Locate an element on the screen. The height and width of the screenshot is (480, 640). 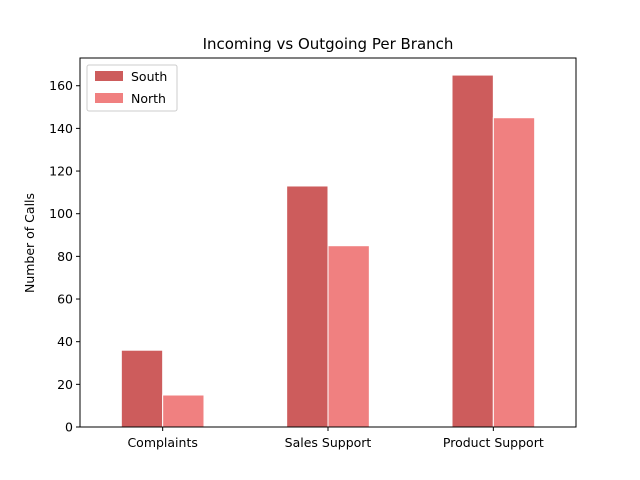
y-tick-label: 20 is located at coordinates (65, 384).